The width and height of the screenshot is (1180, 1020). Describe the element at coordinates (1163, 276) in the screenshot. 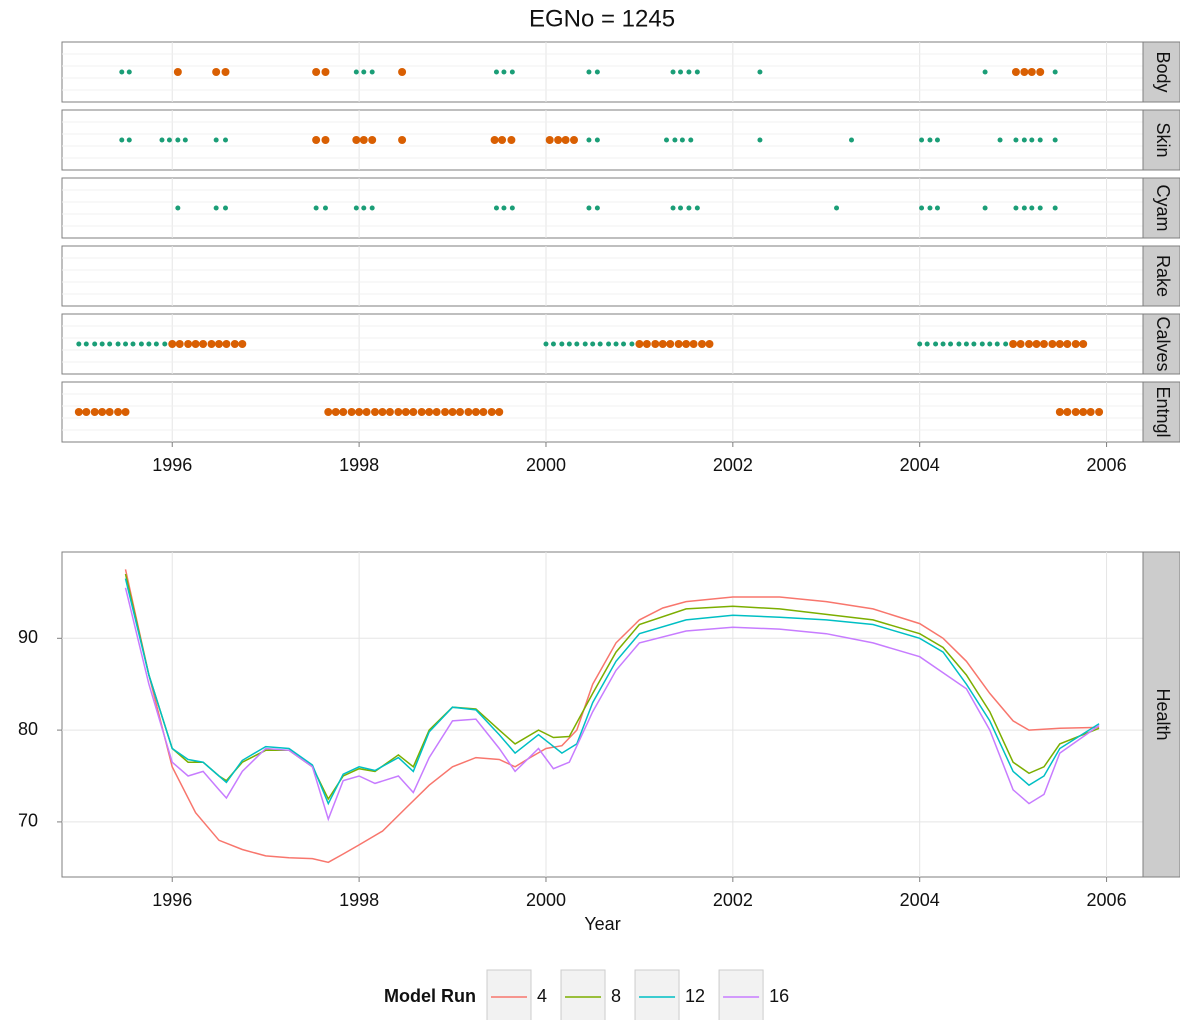

I see `strip-label: Rake` at that location.